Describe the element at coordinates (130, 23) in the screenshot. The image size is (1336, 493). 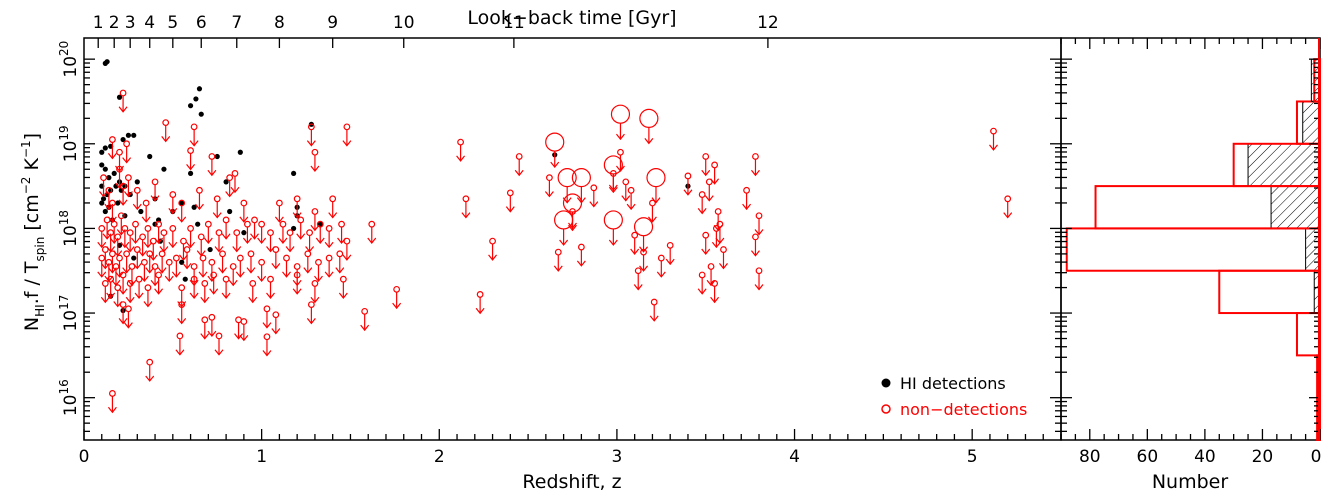
I see `top-tick-label: 3` at that location.